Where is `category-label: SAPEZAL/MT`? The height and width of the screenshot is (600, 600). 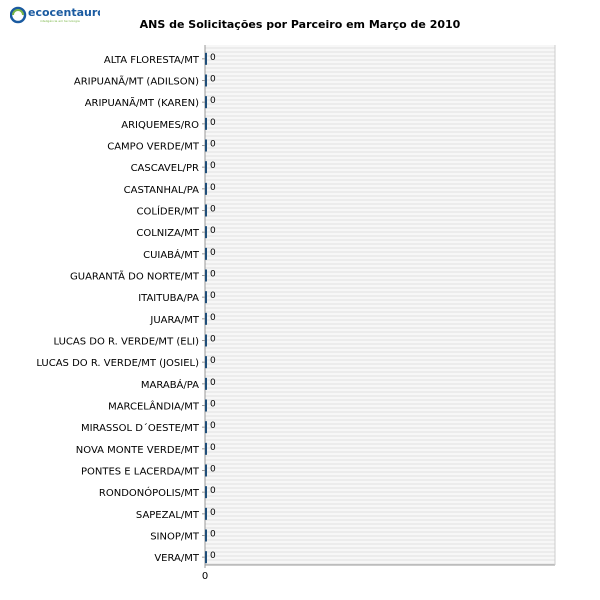 category-label: SAPEZAL/MT is located at coordinates (168, 515).